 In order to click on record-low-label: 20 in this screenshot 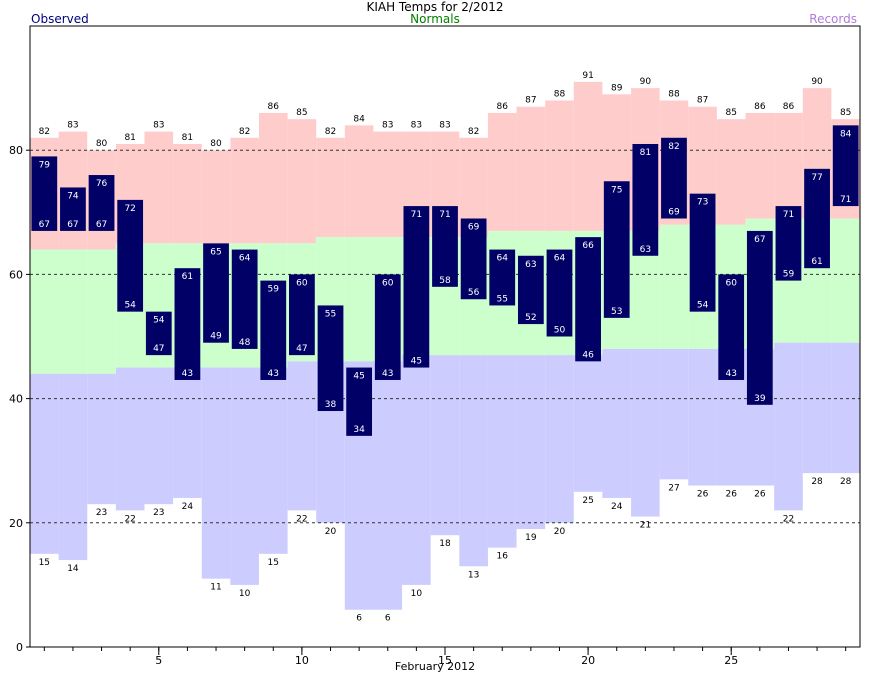, I will do `click(331, 532)`.